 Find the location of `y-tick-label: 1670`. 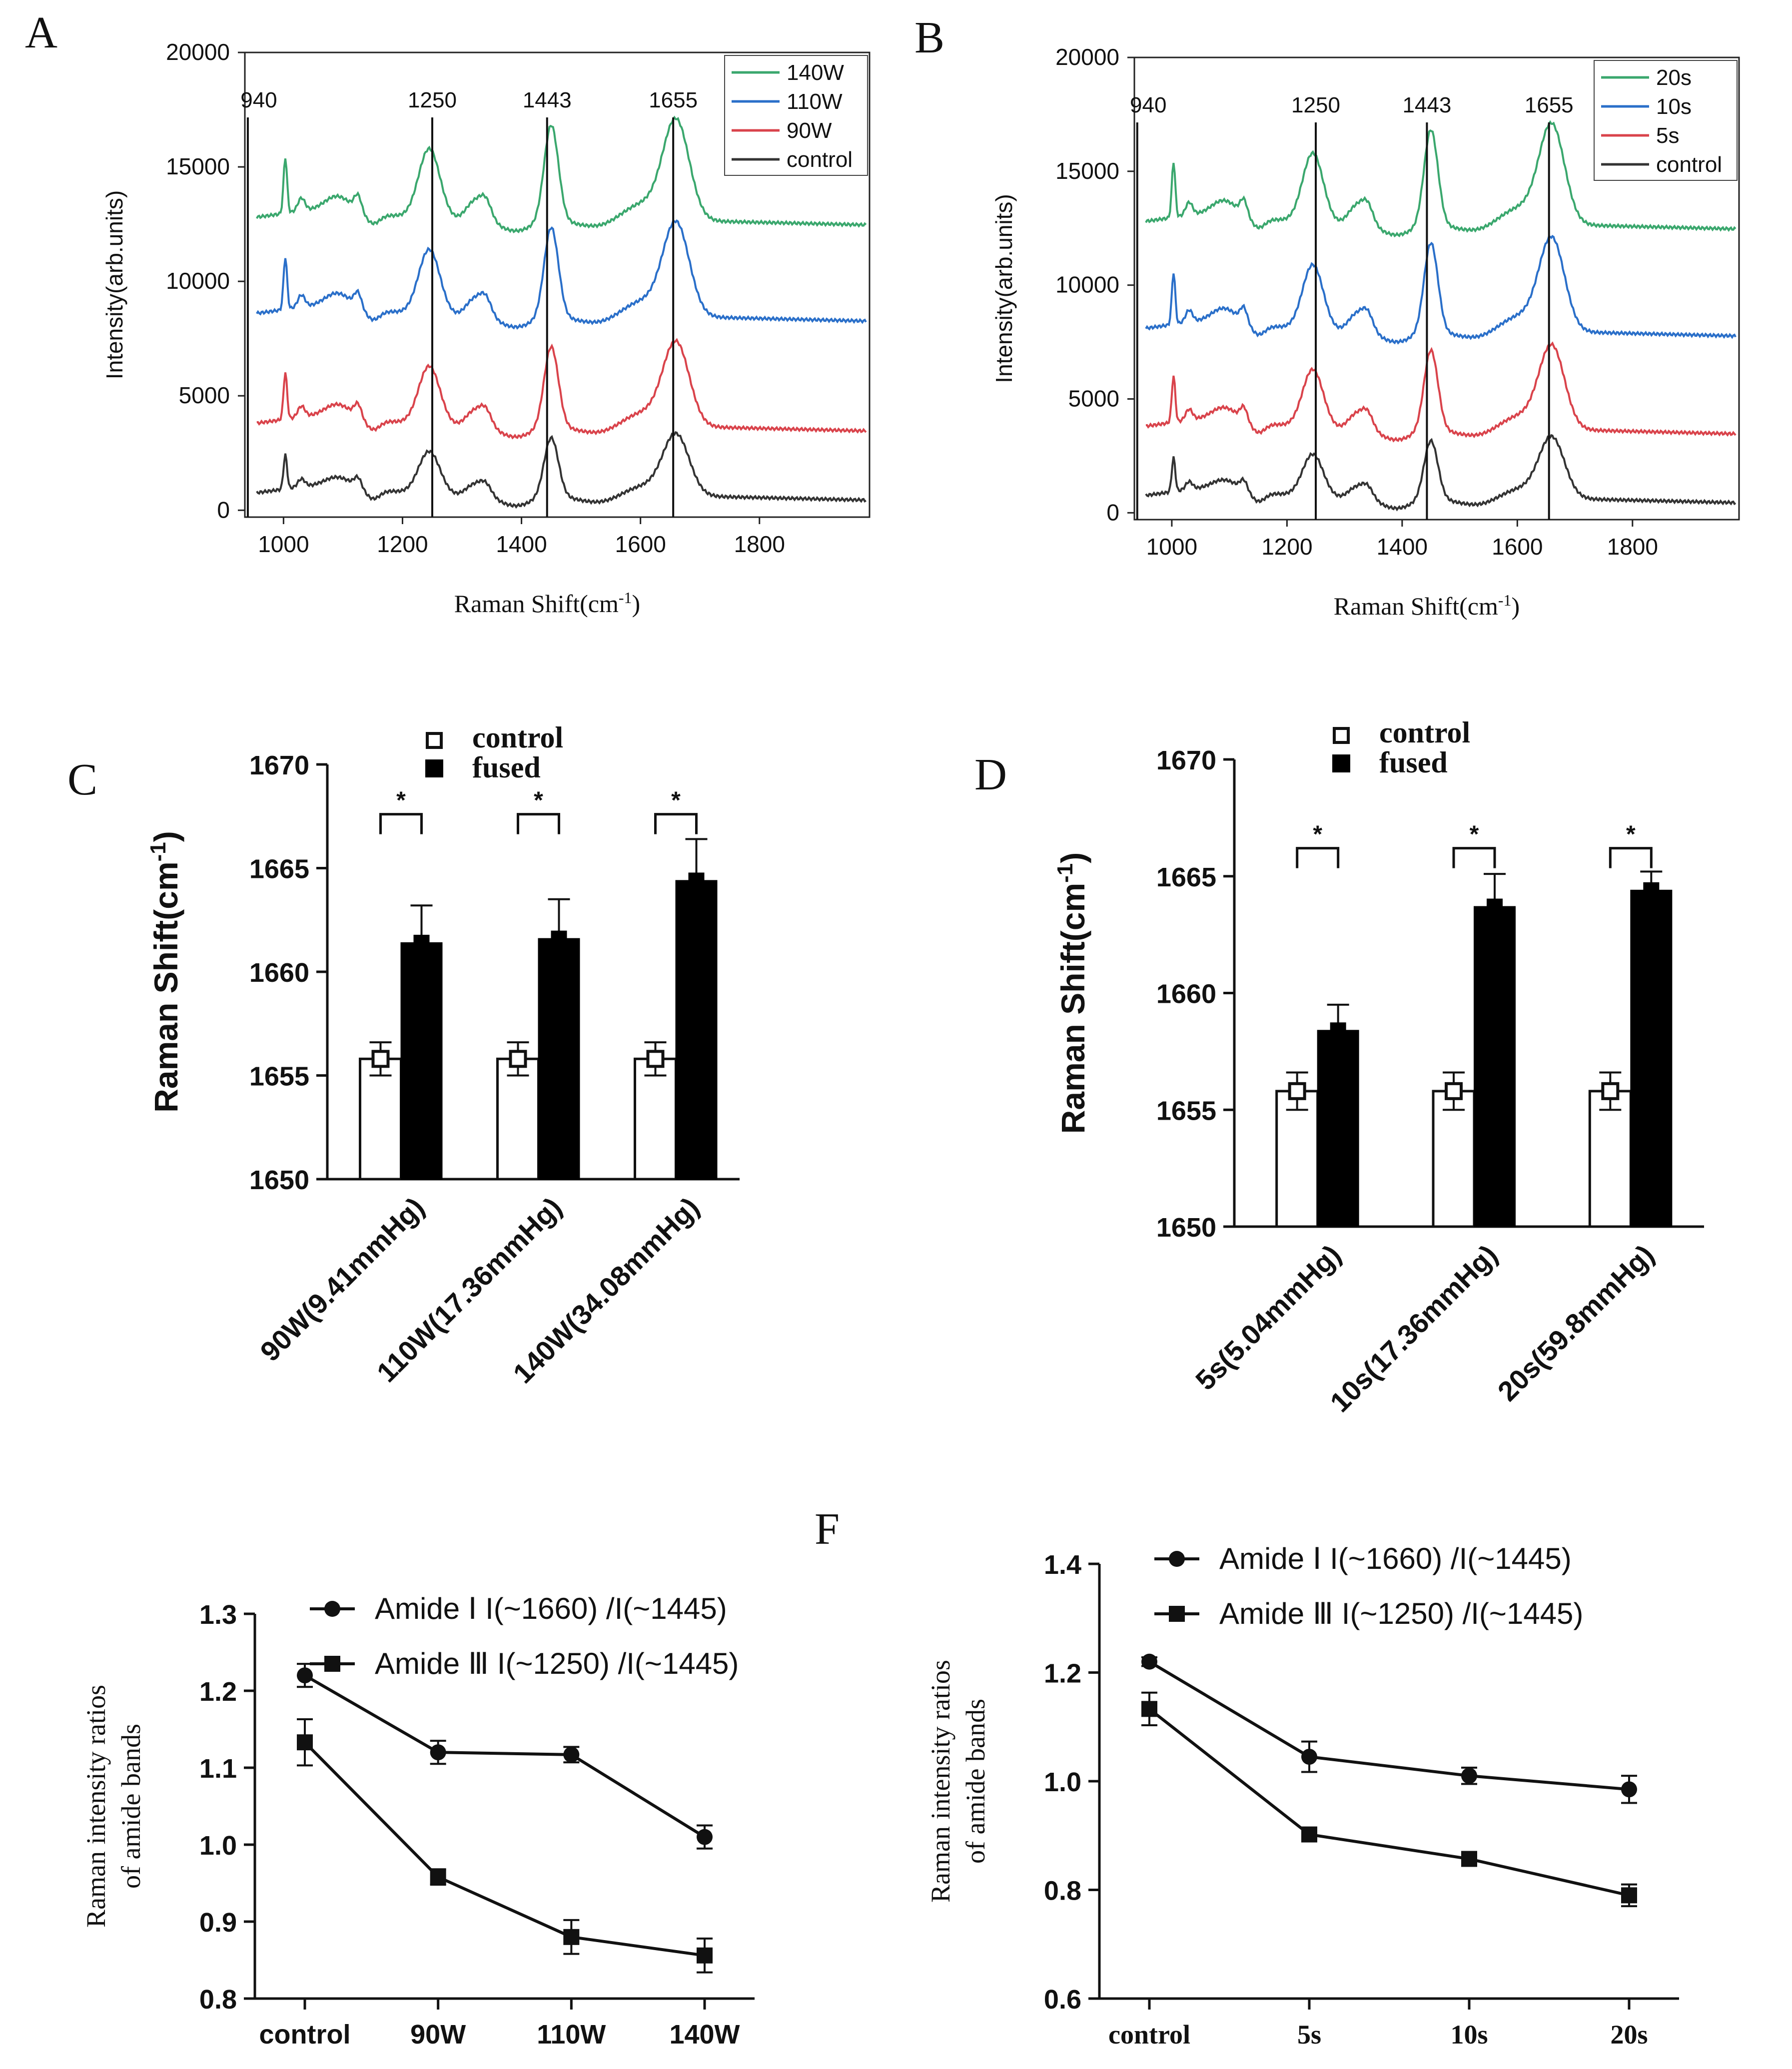

y-tick-label: 1670 is located at coordinates (1186, 760).